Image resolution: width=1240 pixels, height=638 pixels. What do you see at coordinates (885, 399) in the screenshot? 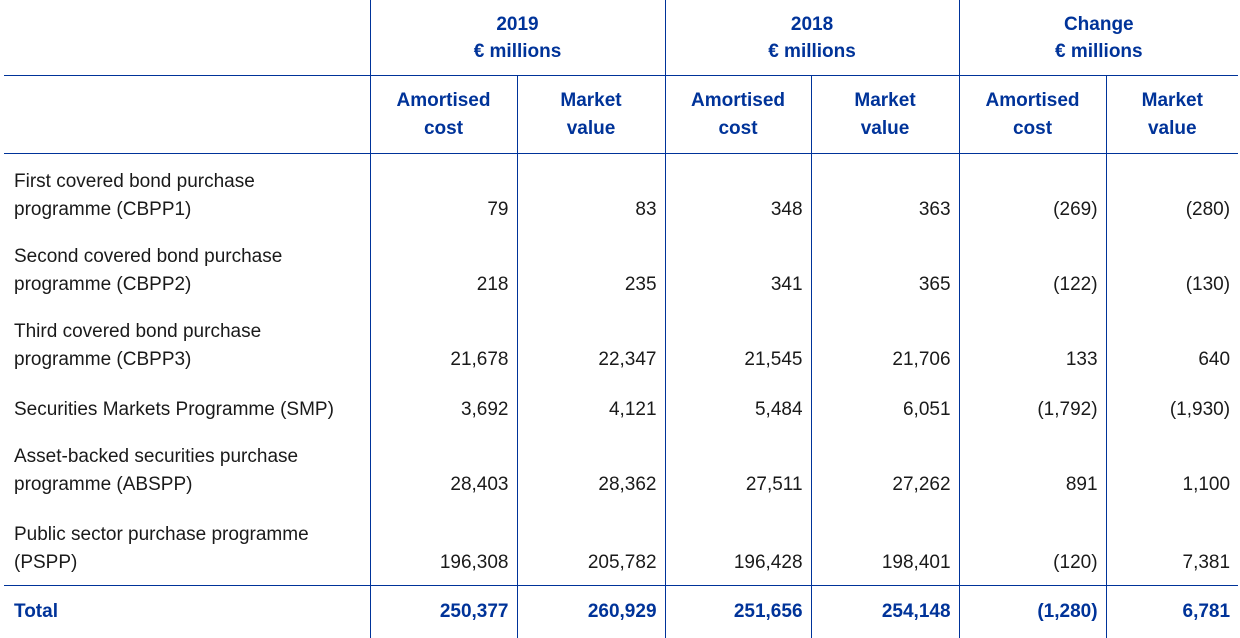
I see `cell-value: 6,051` at bounding box center [885, 399].